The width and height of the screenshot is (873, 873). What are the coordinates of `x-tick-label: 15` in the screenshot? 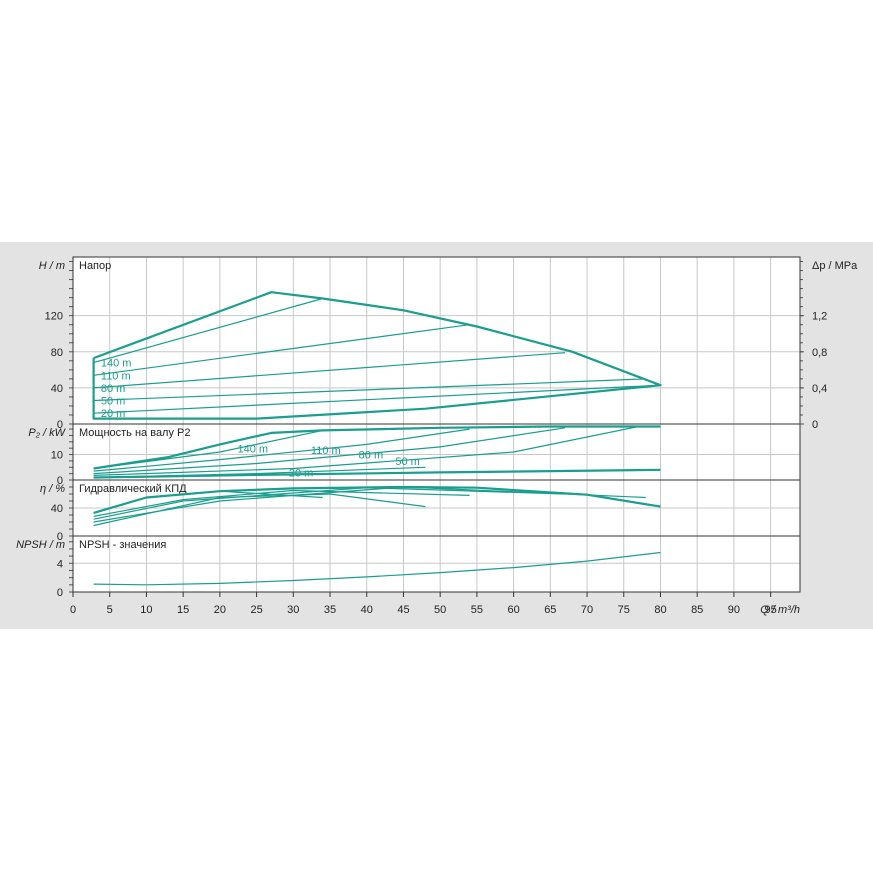 It's located at (183, 610).